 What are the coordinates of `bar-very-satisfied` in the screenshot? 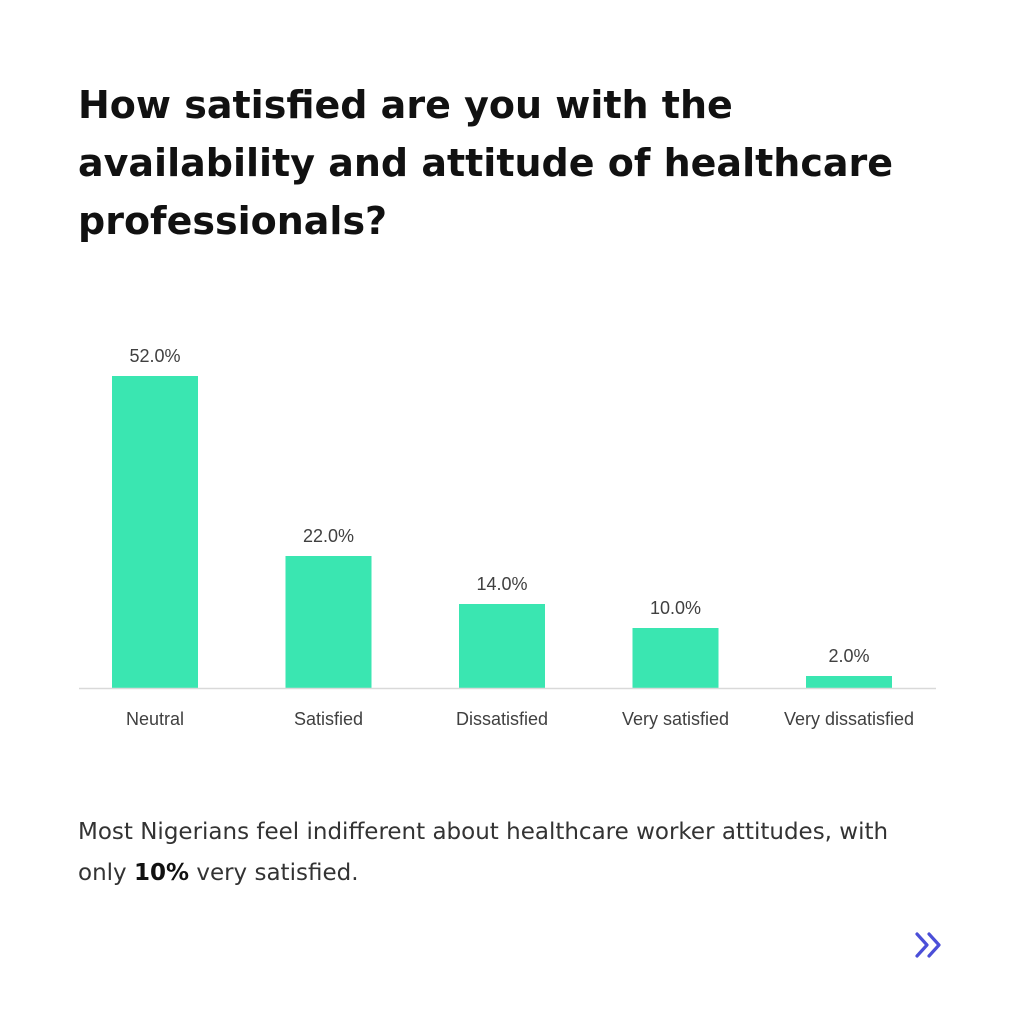 It's located at (675, 658).